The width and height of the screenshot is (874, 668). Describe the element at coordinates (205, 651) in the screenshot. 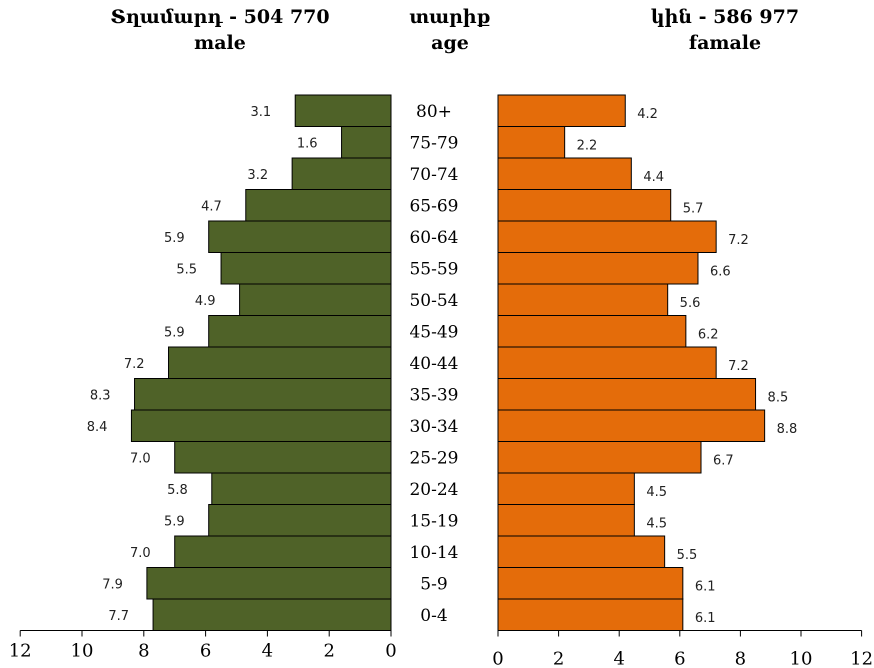

I see `male-axis-tick-label: 6` at that location.